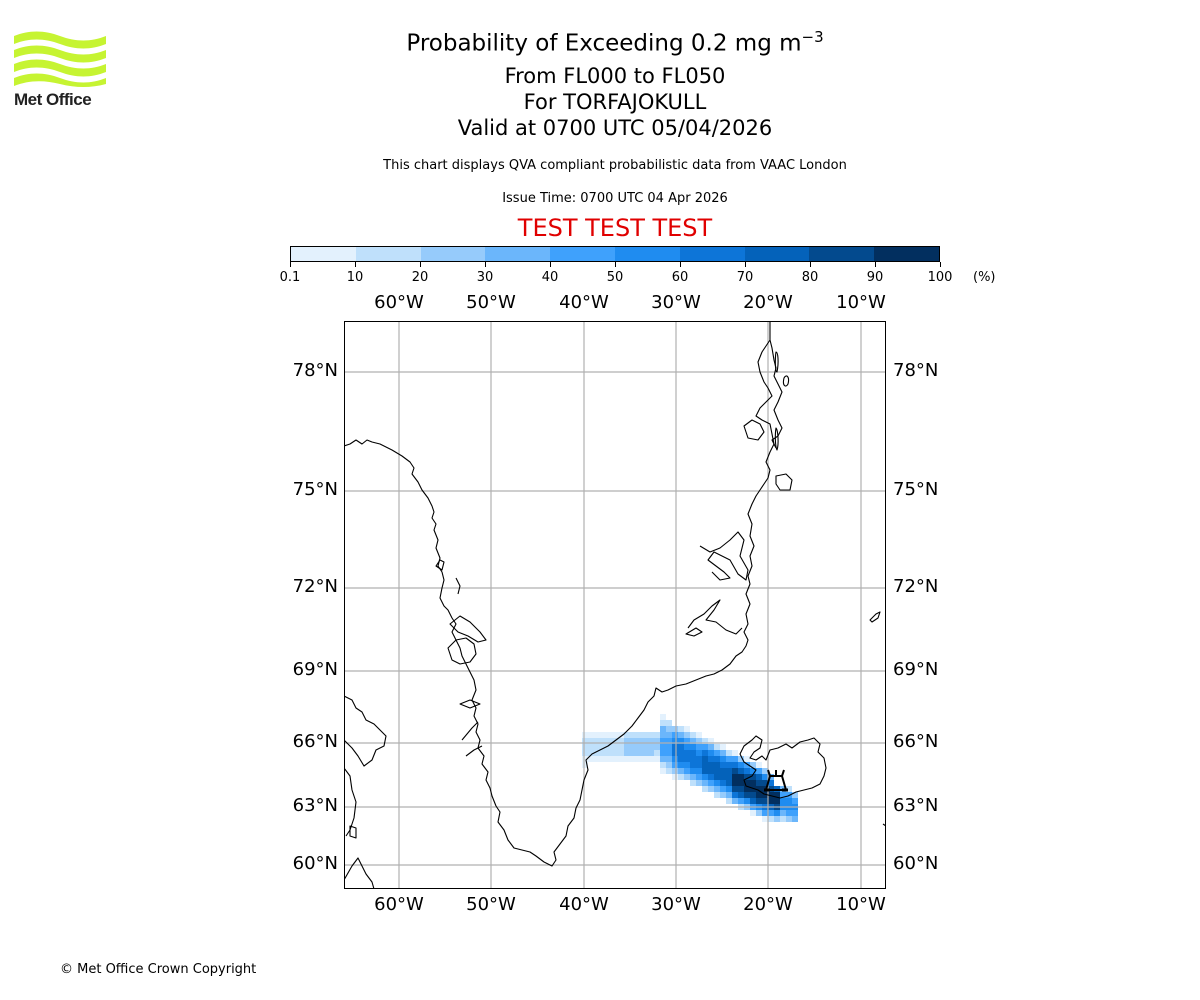 This screenshot has width=1200, height=1000. I want to click on colorbar-tick-label: 10, so click(355, 277).